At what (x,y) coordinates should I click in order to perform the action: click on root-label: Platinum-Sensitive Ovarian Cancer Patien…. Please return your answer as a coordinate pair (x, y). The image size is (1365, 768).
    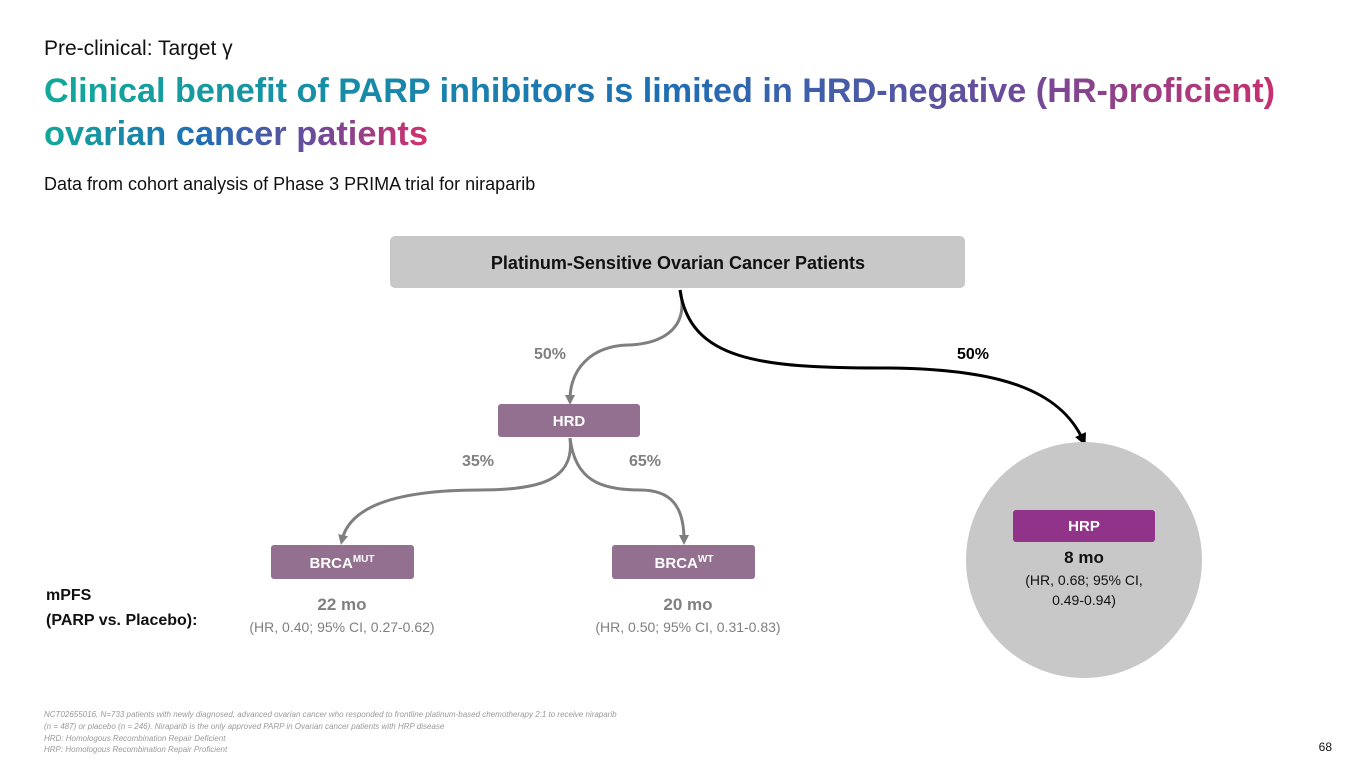
    Looking at the image, I should click on (678, 263).